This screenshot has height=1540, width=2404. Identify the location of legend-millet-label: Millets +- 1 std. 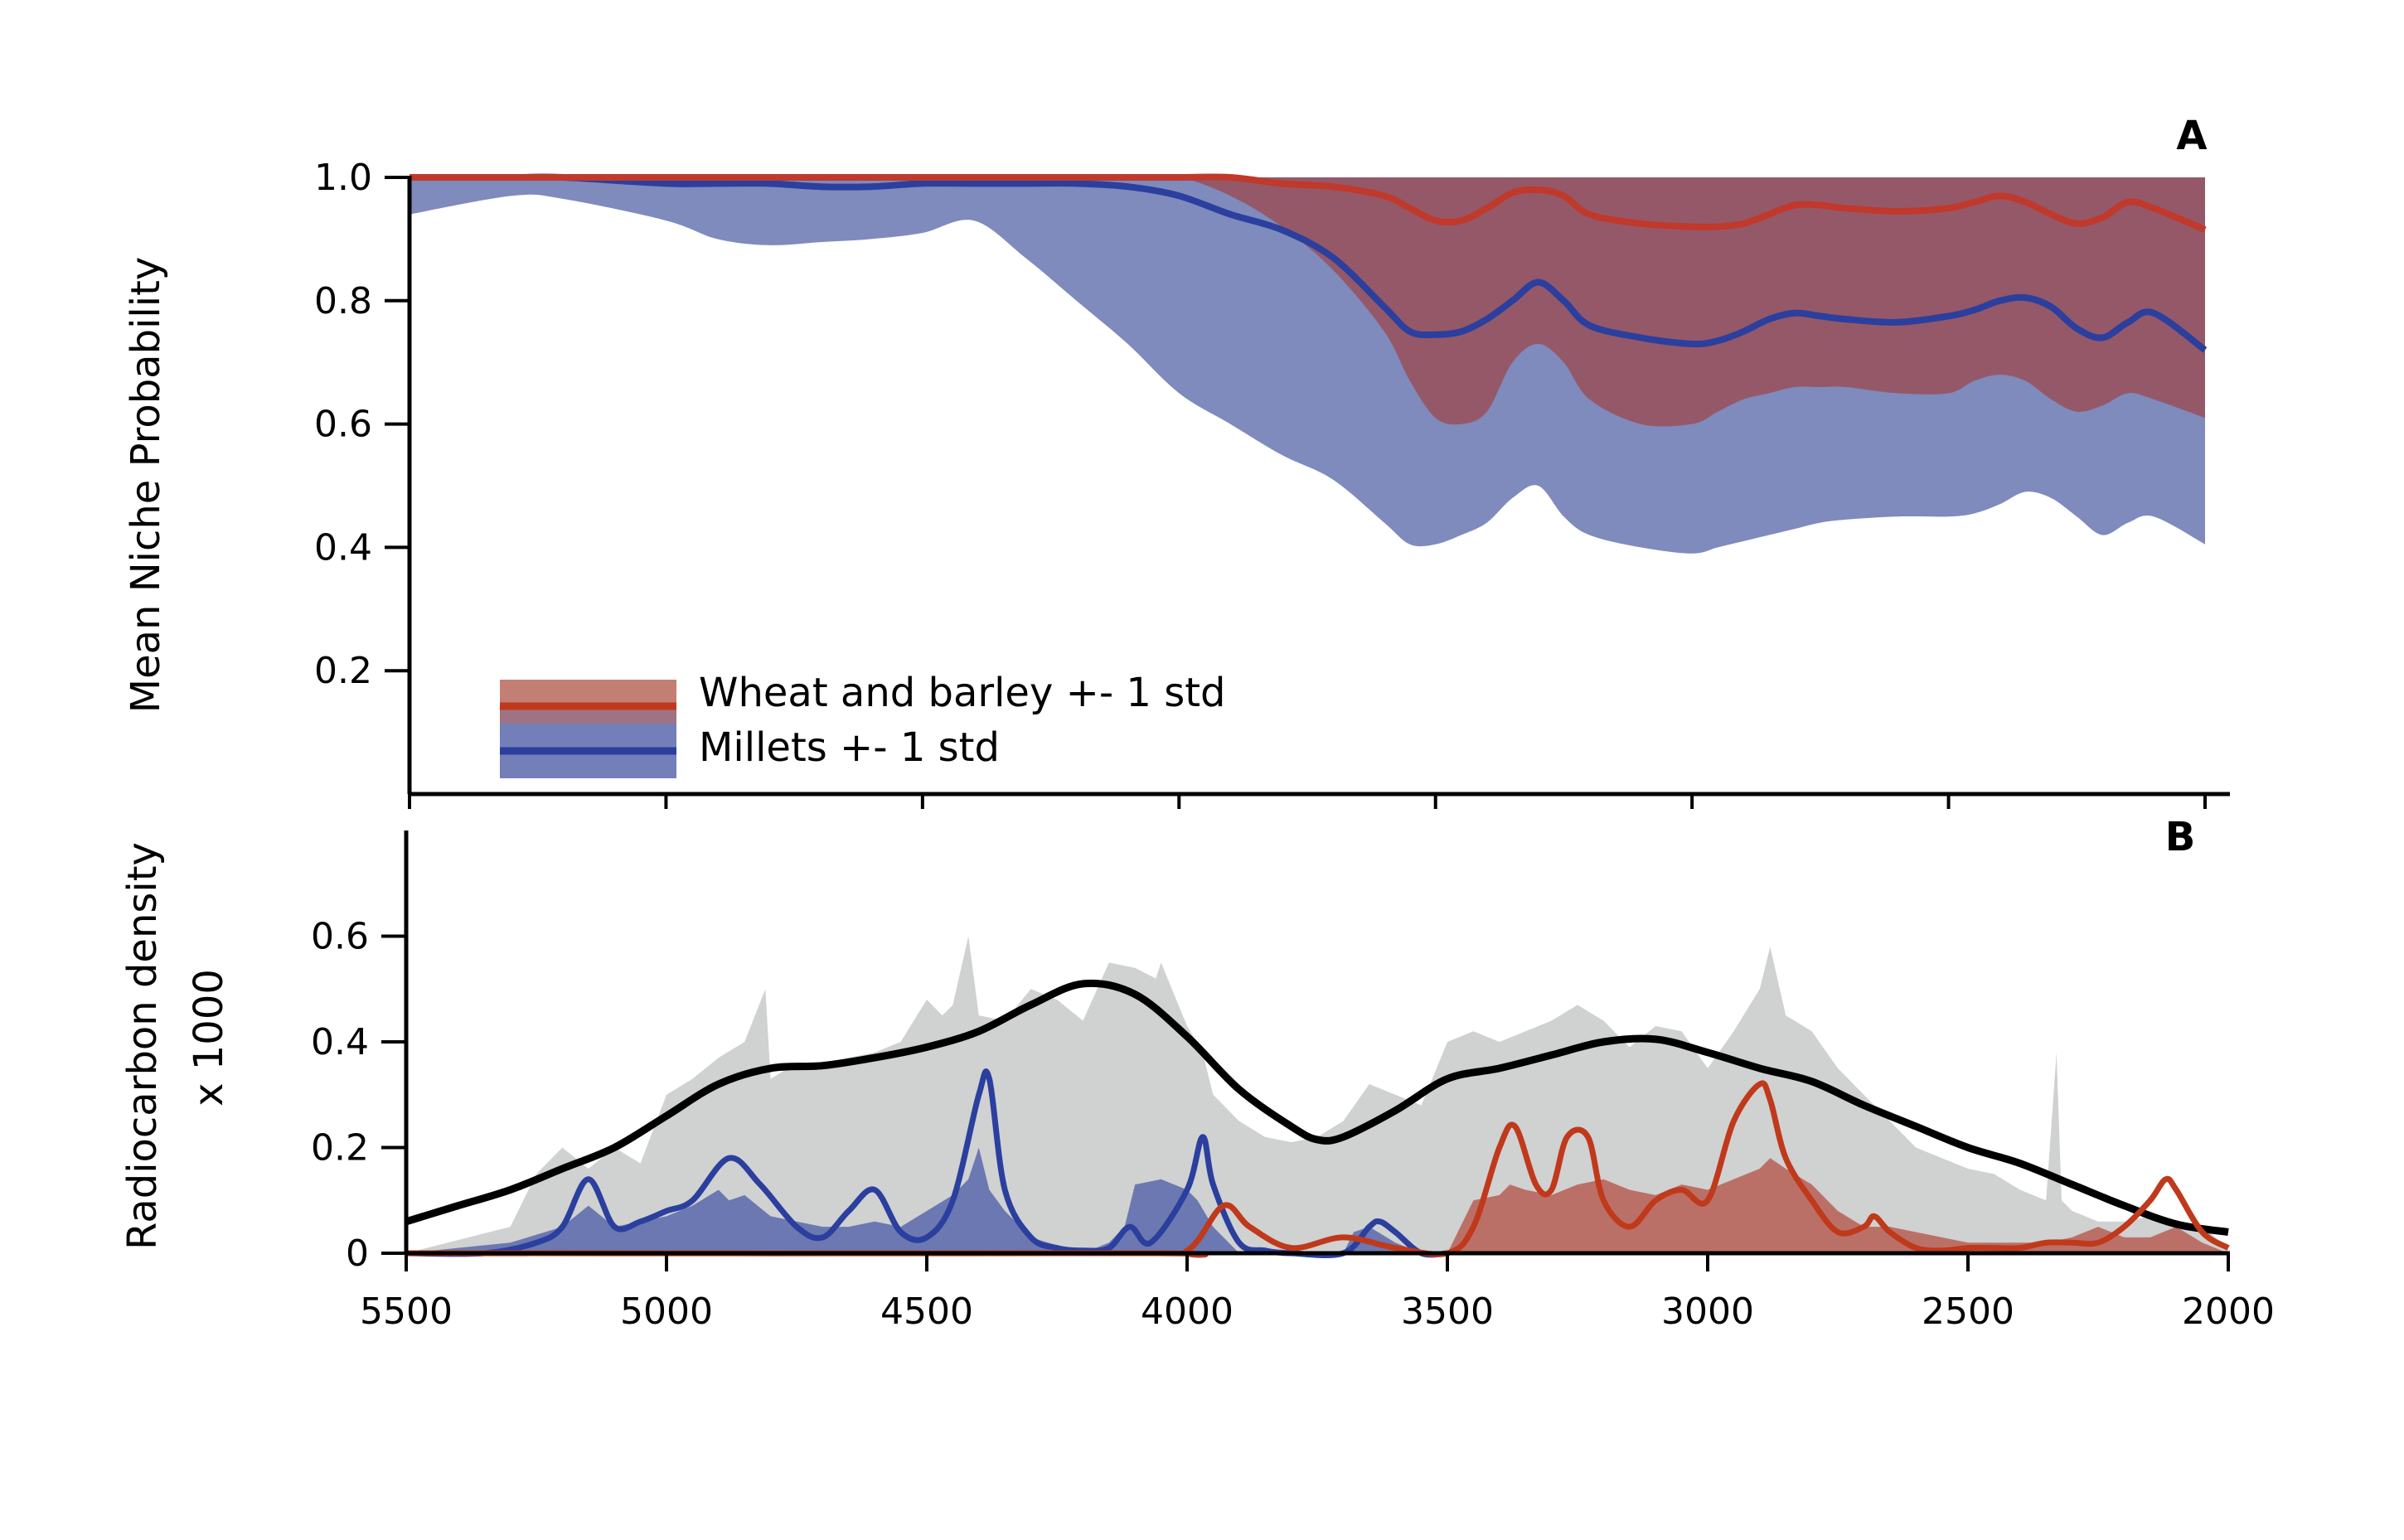
(850, 747).